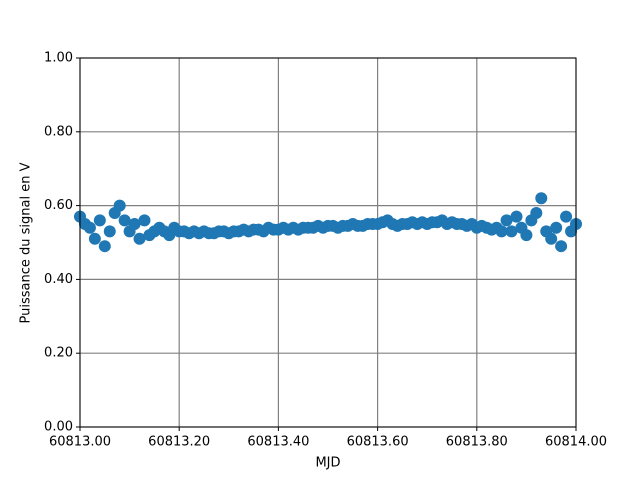 The height and width of the screenshot is (480, 640). What do you see at coordinates (58, 205) in the screenshot?
I see `y-tick-label: 0.60` at bounding box center [58, 205].